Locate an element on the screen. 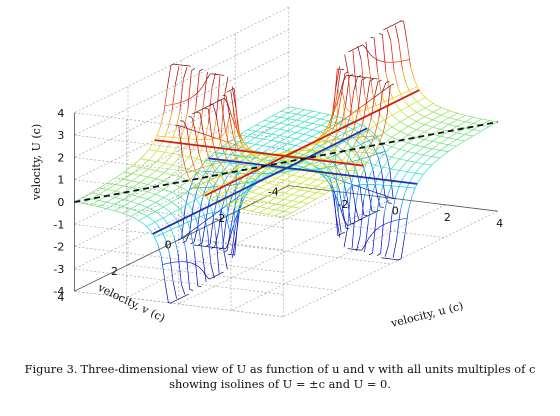 This screenshot has width=560, height=416. y-tick-label: -4 is located at coordinates (273, 192).